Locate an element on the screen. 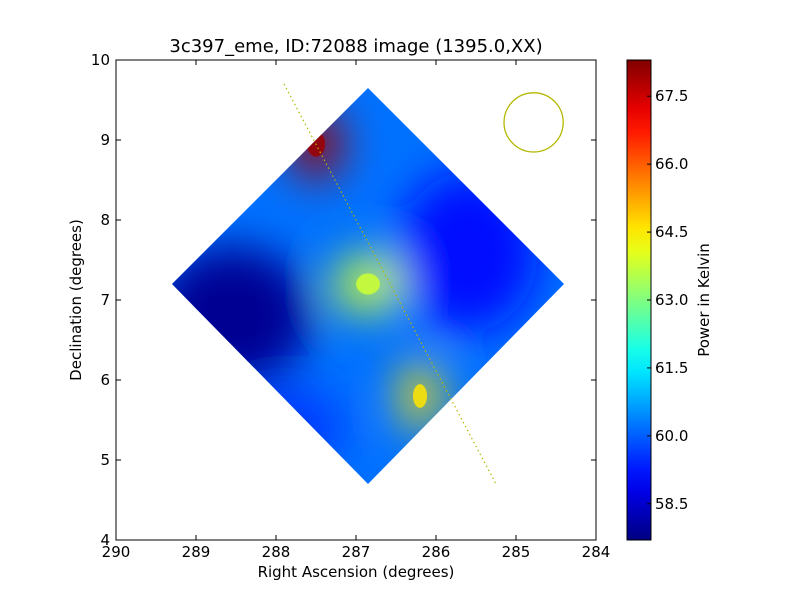  beam-circle-overlay is located at coordinates (533, 122).